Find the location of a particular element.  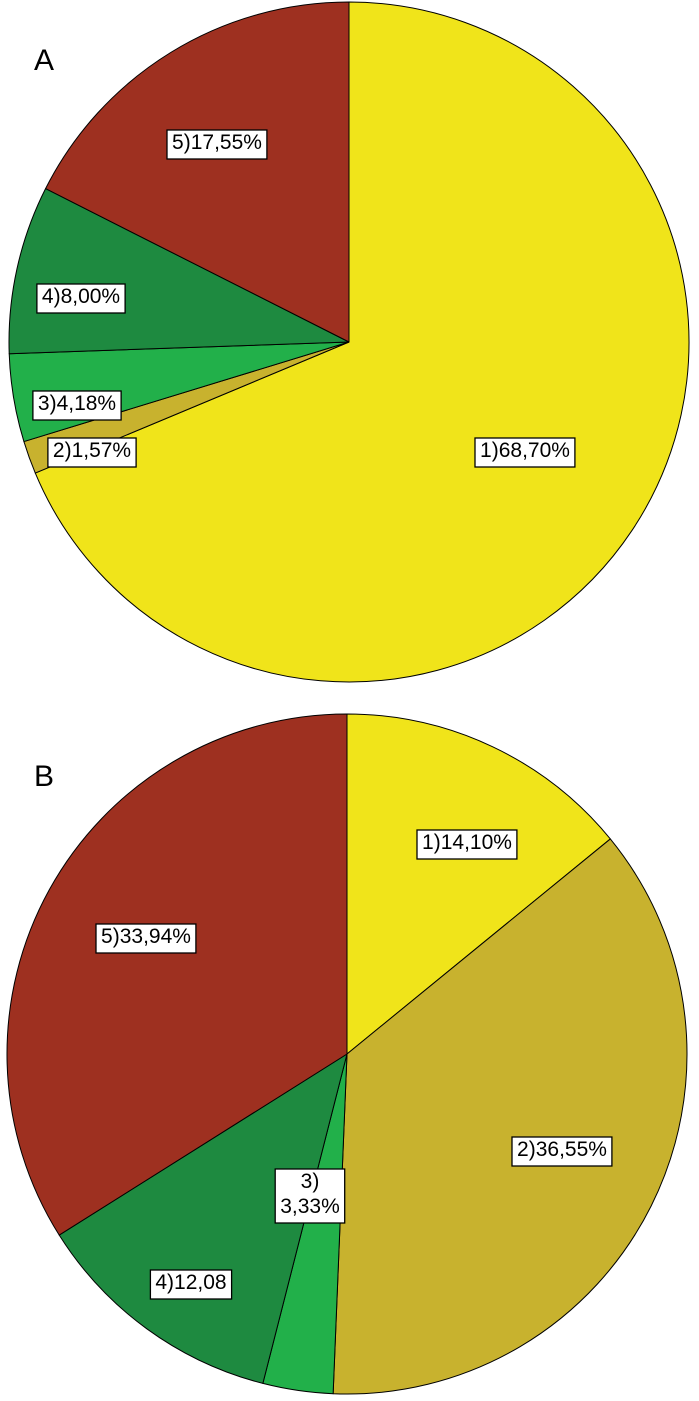

pie-b-label-text-4-0: 4)12,08 is located at coordinates (190, 1282).